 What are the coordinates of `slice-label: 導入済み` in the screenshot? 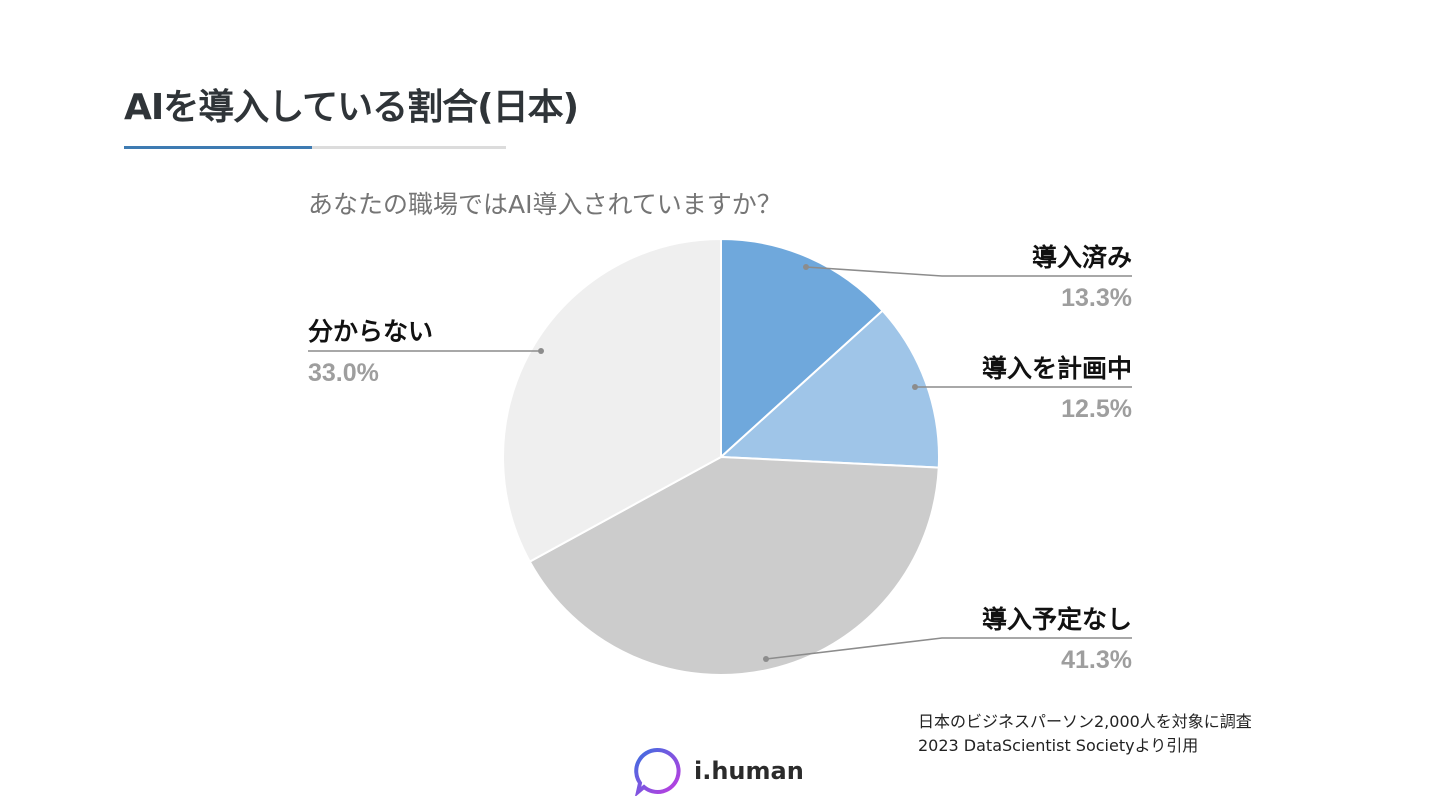 It's located at (1082, 257).